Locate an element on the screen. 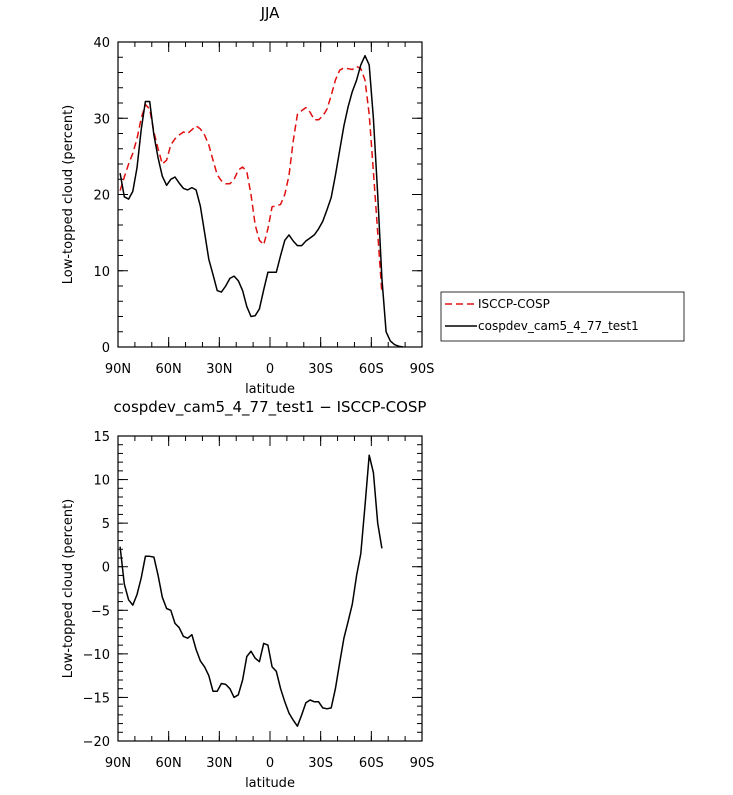 This screenshot has height=795, width=733. legend: ISCCP-COSP cospdev_cam5_4_77_test1 is located at coordinates (562, 316).